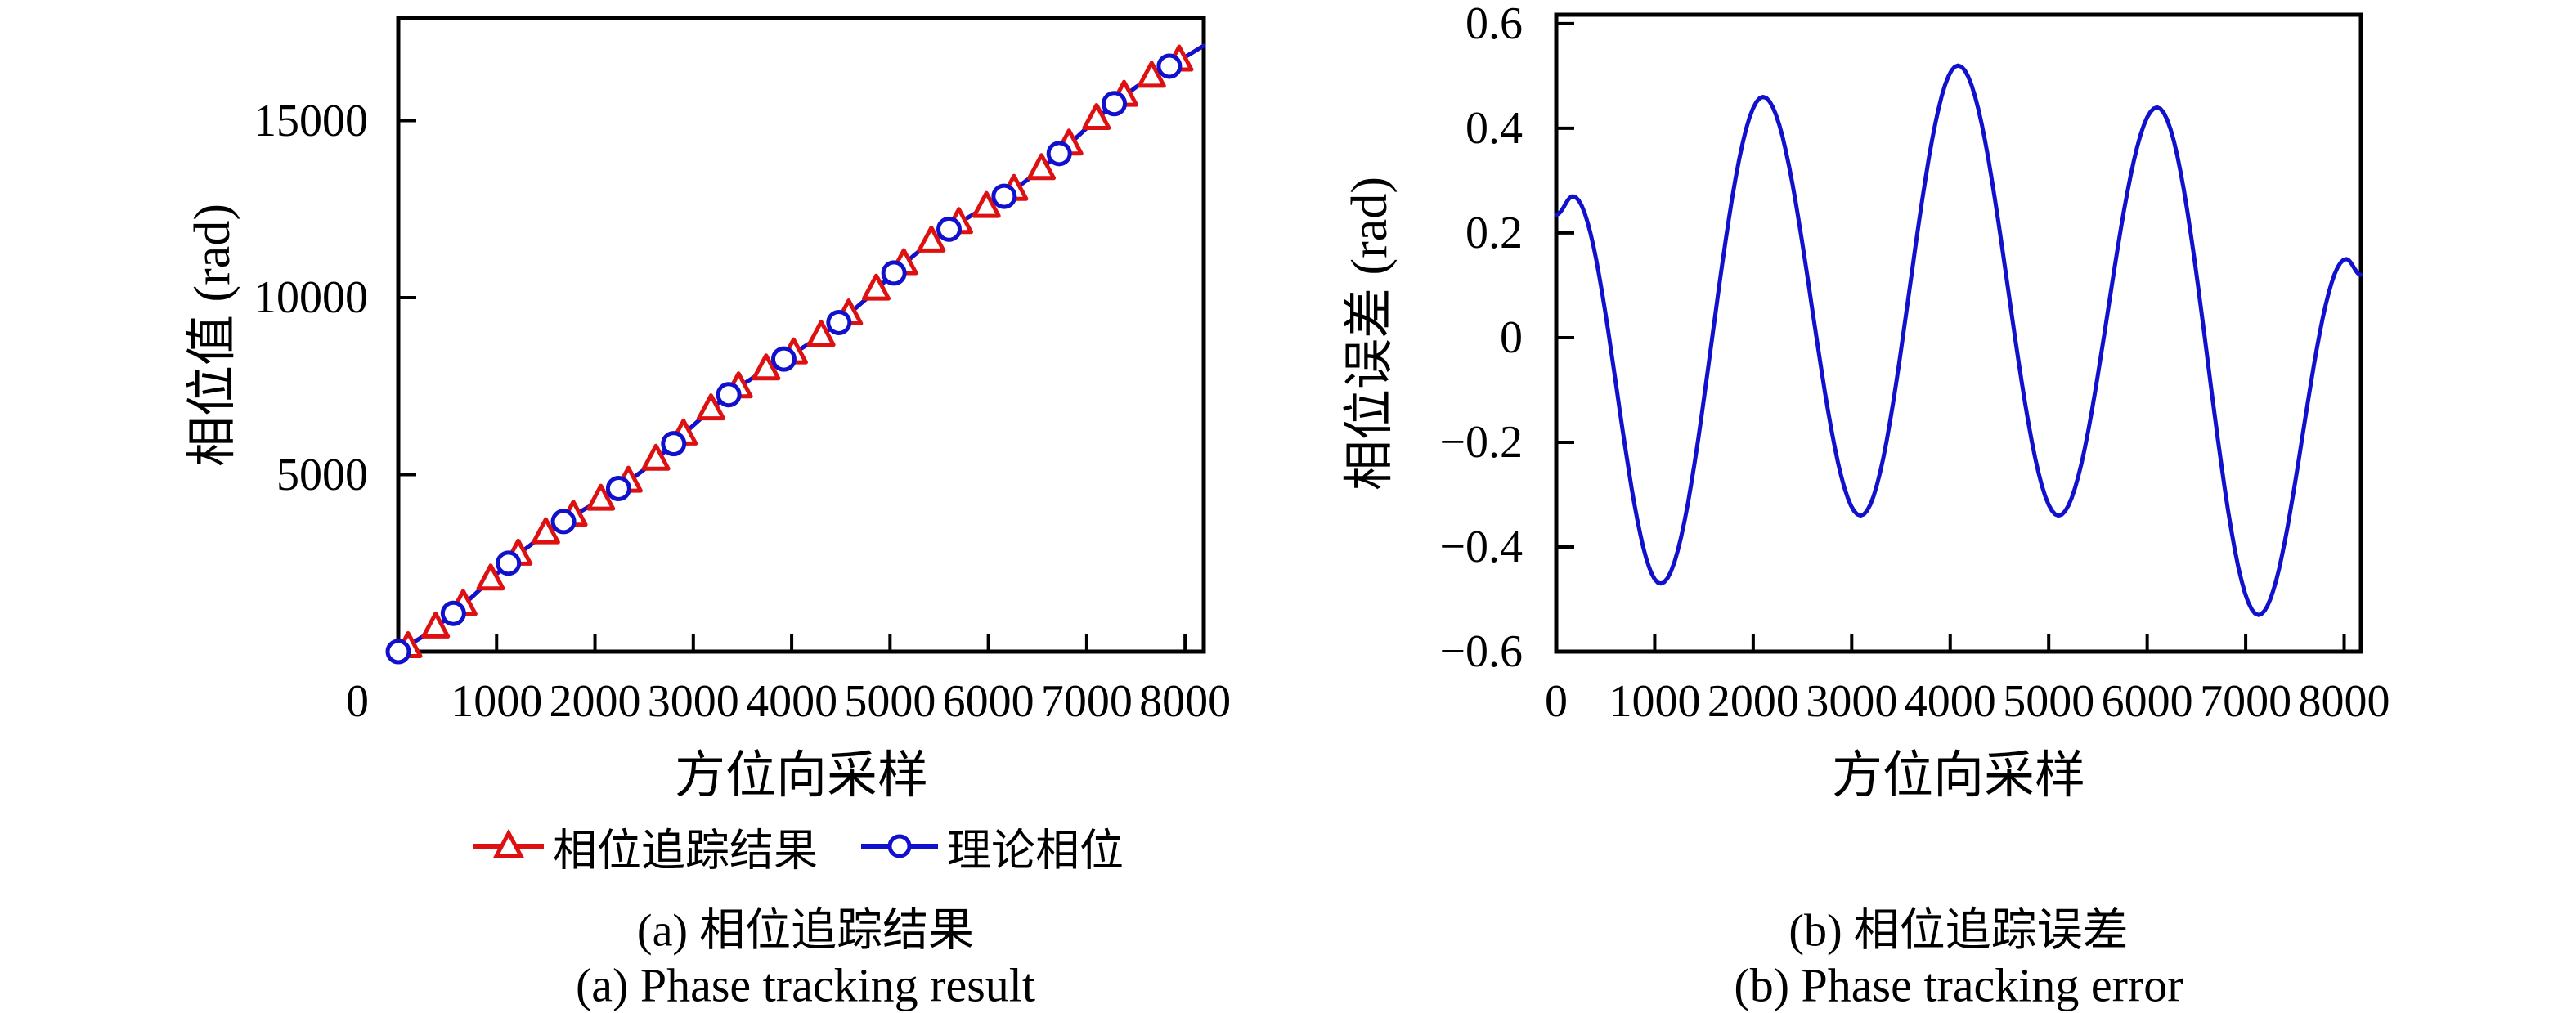 The width and height of the screenshot is (2576, 1013). Describe the element at coordinates (311, 120) in the screenshot. I see `left-plot-y-tick-label: 15000` at that location.